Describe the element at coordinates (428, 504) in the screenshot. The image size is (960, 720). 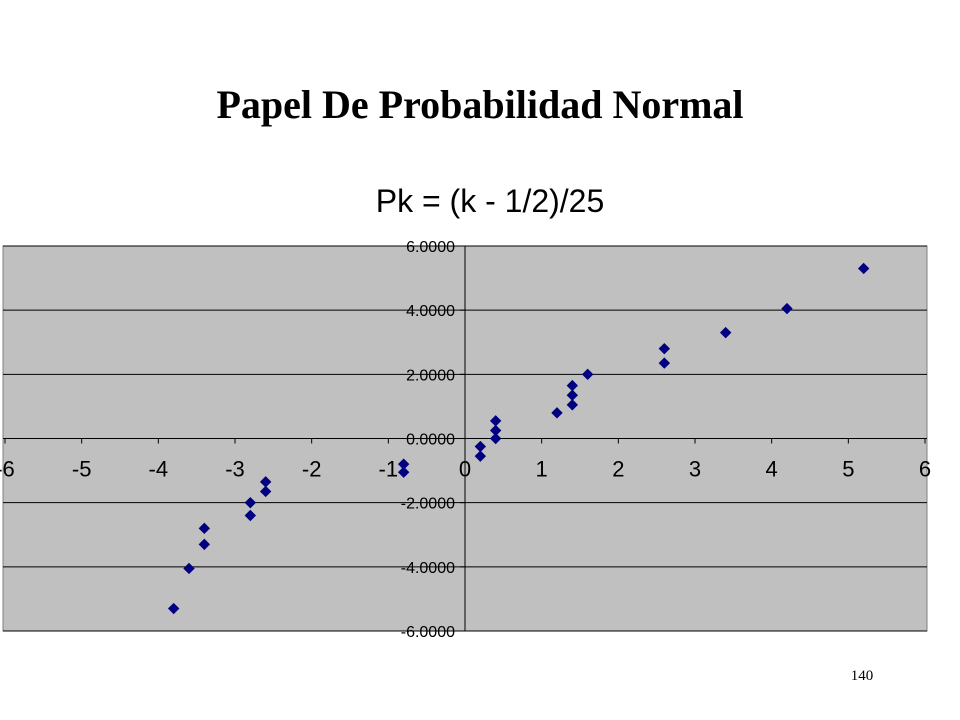
I see `y-tick-label: -2.0000` at that location.